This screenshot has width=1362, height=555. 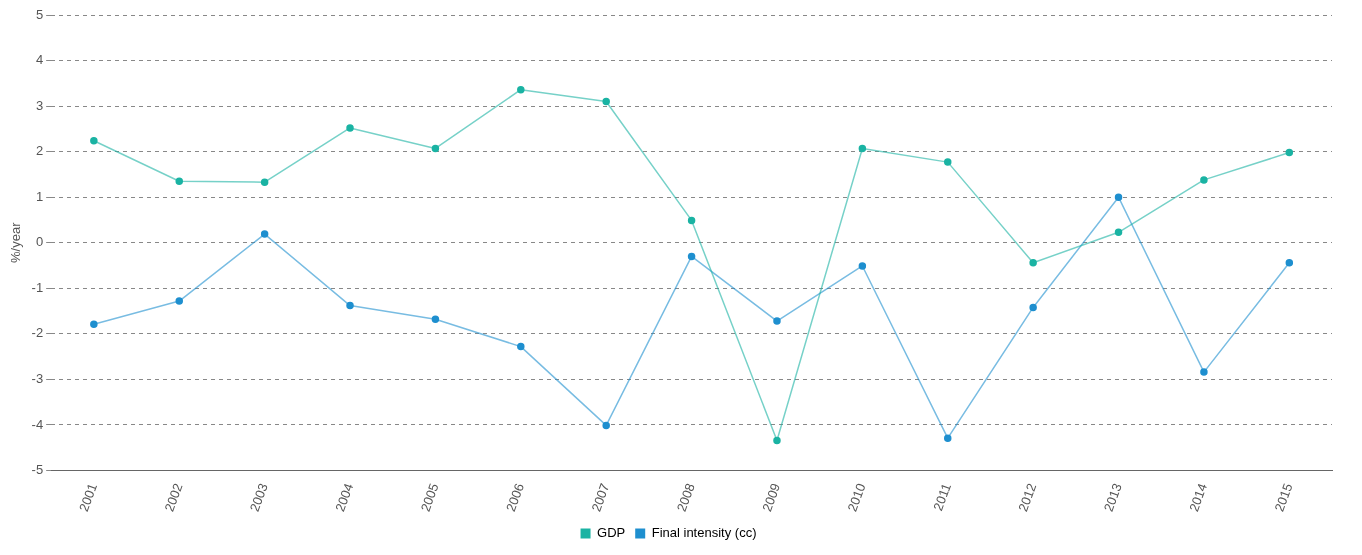 I want to click on x-tick-label: 2008, so click(x=685, y=497).